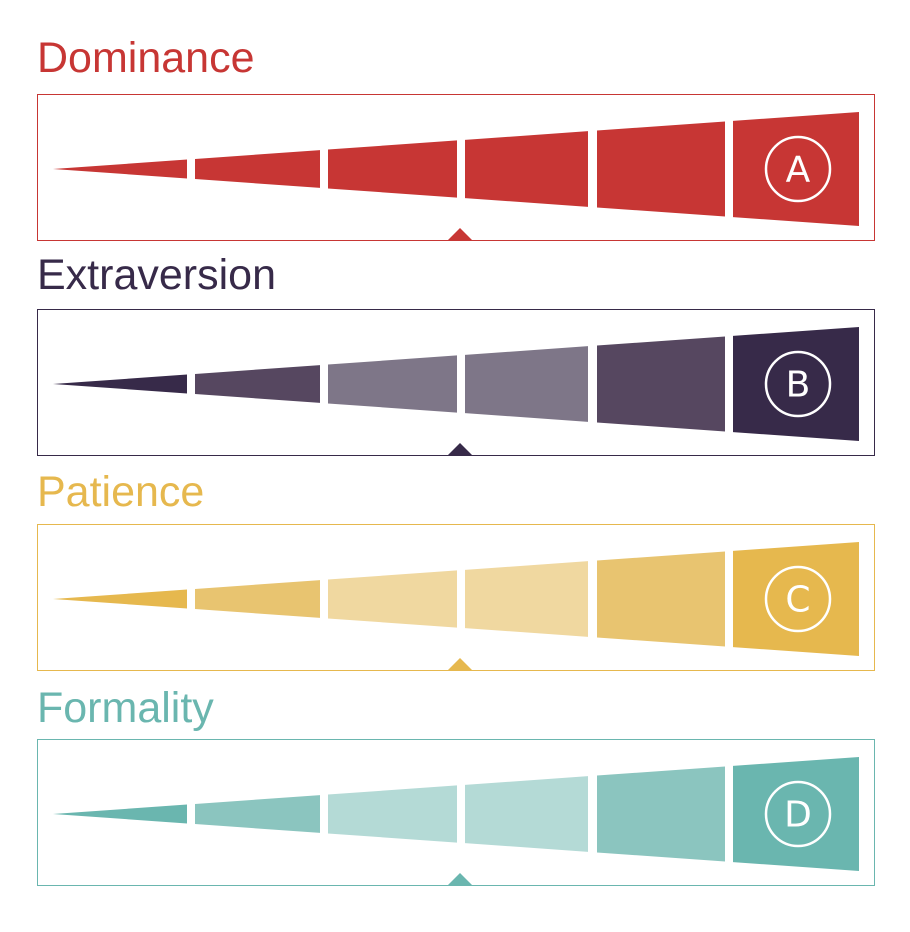 Image resolution: width=910 pixels, height=932 pixels. I want to click on badge-circle-dominance, so click(798, 169).